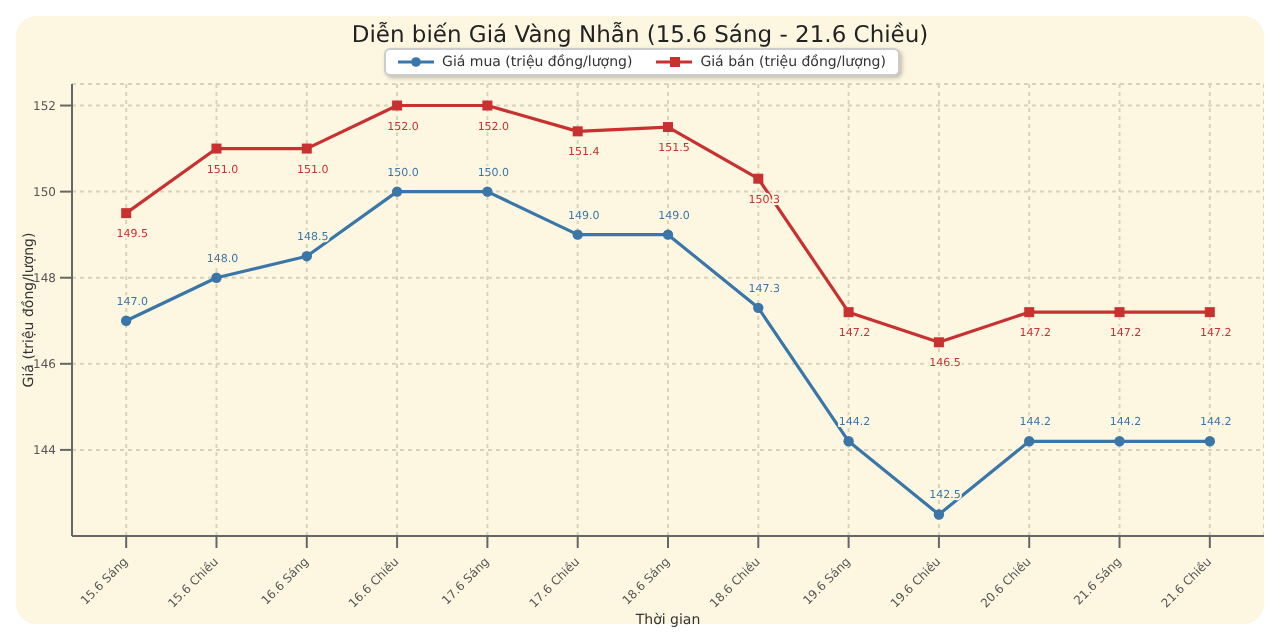 This screenshot has width=1280, height=636. What do you see at coordinates (640, 35) in the screenshot?
I see `chart-title: Diễn biến Giá Vàng Nhẫn (15.6 Sáng - 21.6 Chiều)` at bounding box center [640, 35].